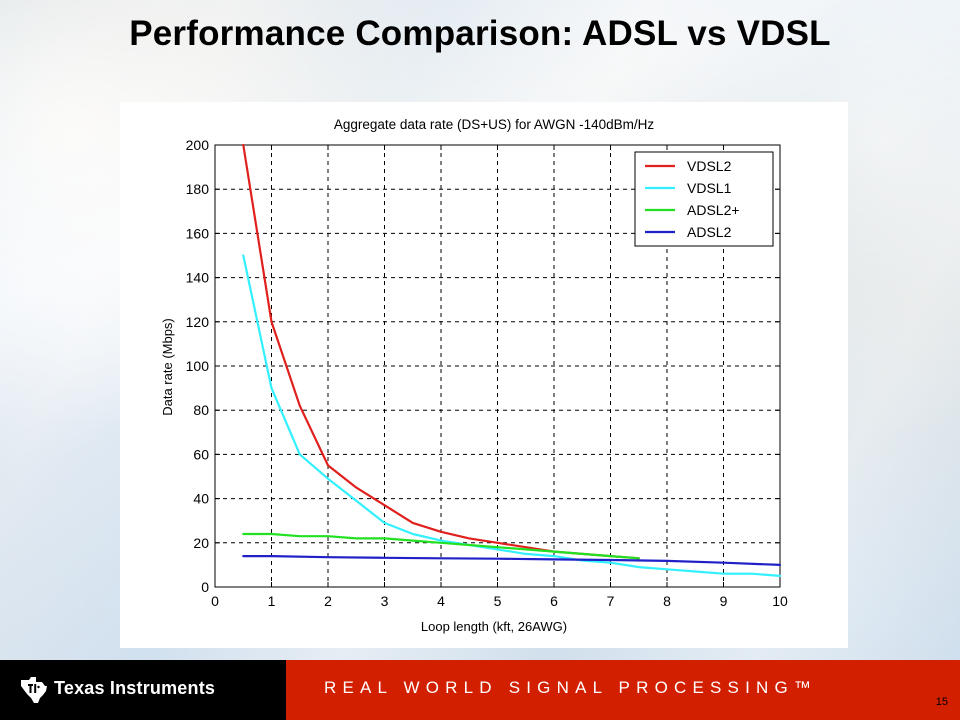 The height and width of the screenshot is (720, 960). Describe the element at coordinates (480, 33) in the screenshot. I see `slide-title: Performance Comparison: ADSL vs VDSL` at that location.